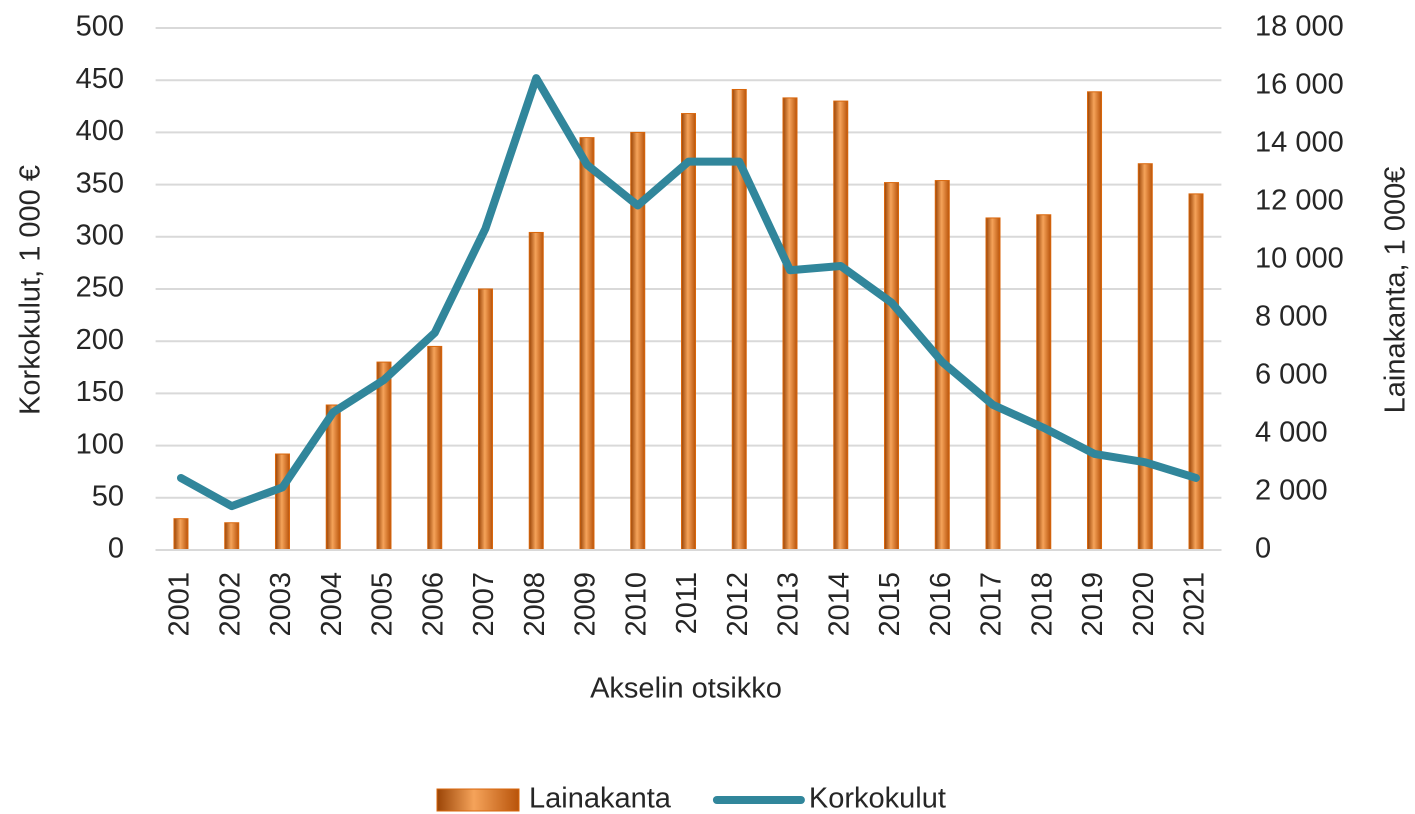 The height and width of the screenshot is (814, 1415). I want to click on y2-tick-label: 2 000, so click(1291, 491).